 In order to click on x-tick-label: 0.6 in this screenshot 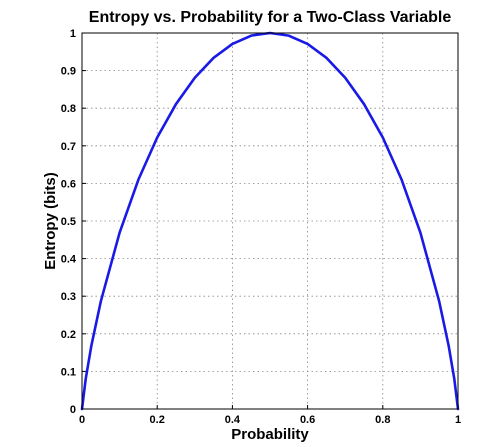, I will do `click(307, 420)`.